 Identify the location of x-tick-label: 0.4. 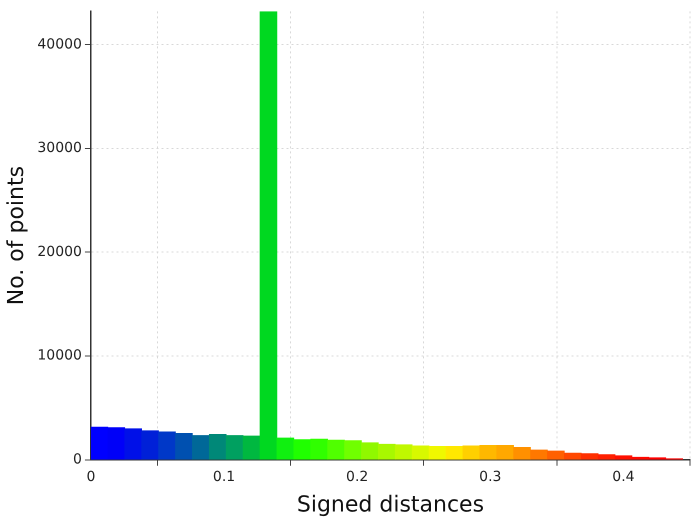
(623, 476).